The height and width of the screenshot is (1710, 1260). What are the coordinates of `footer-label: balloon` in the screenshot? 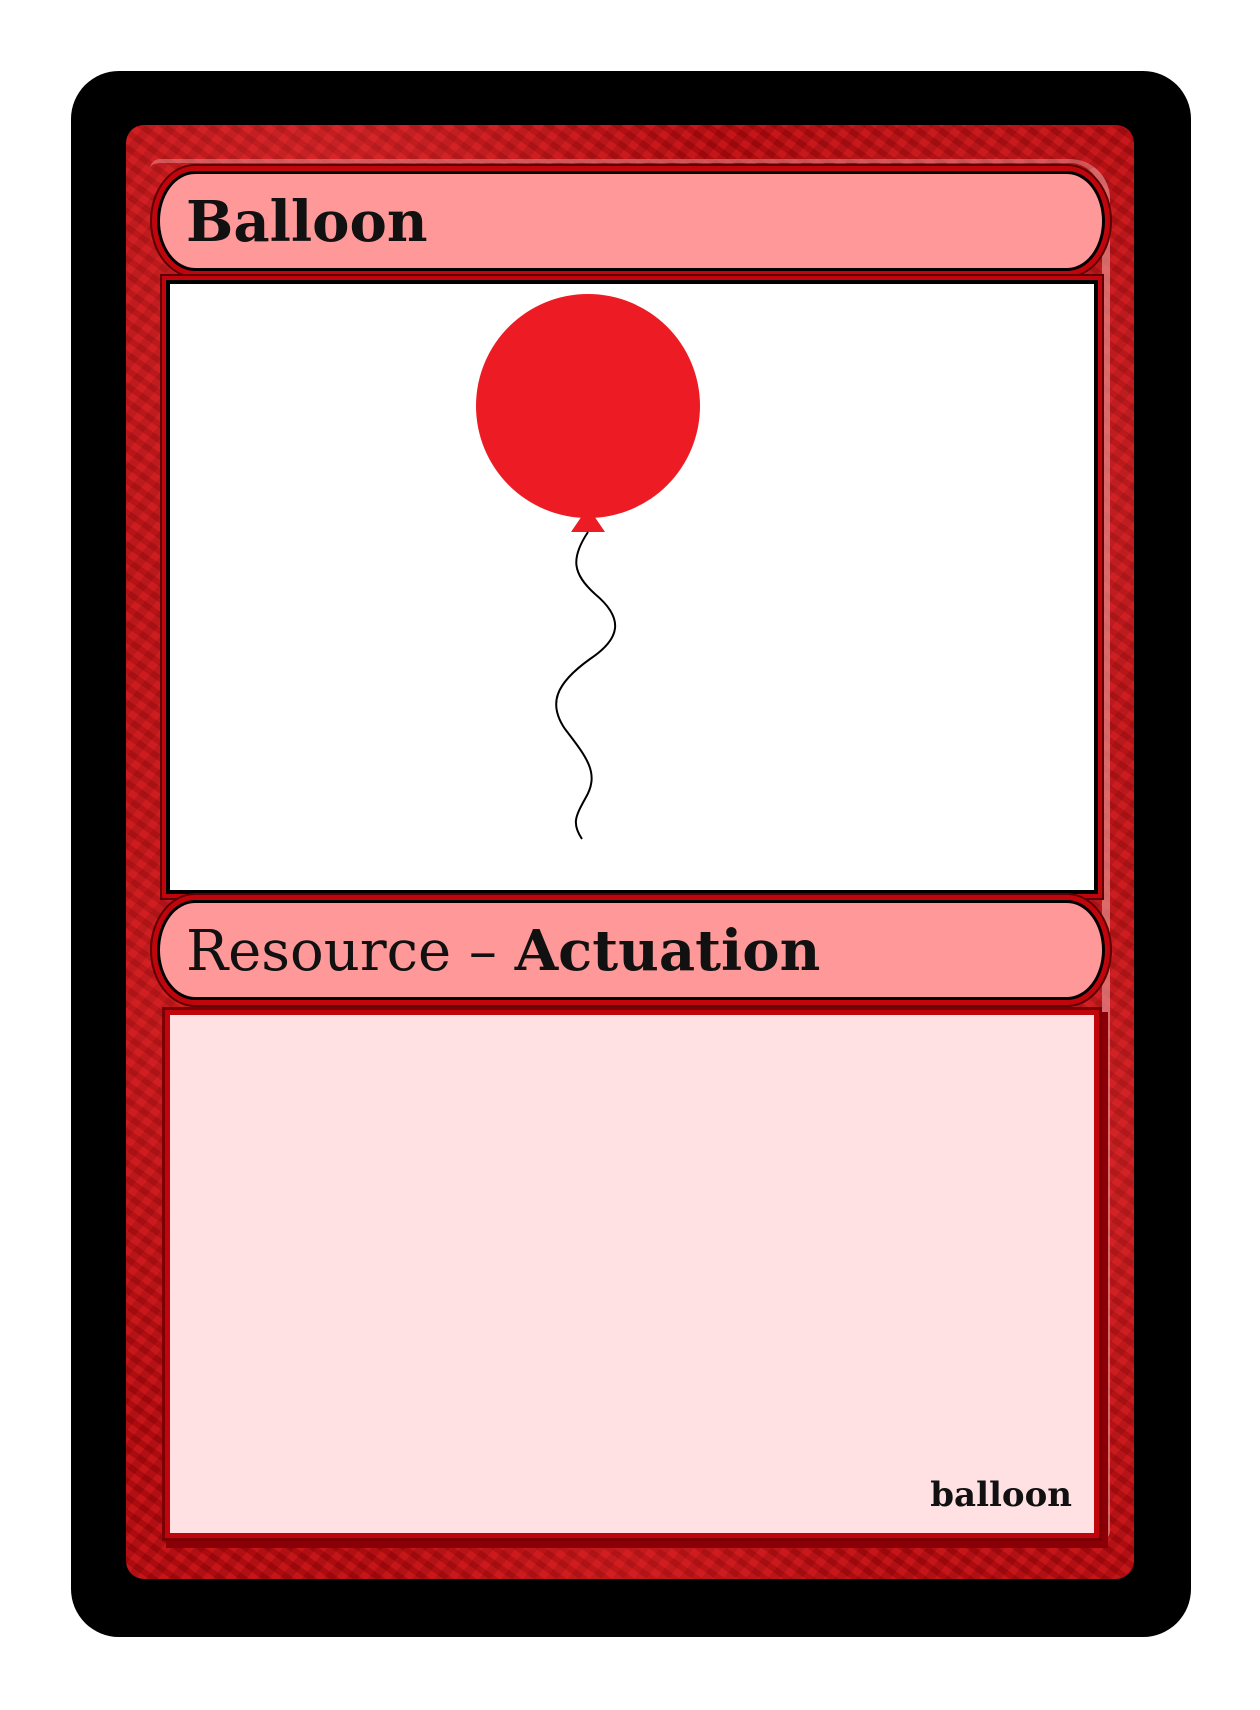 It's located at (1001, 1495).